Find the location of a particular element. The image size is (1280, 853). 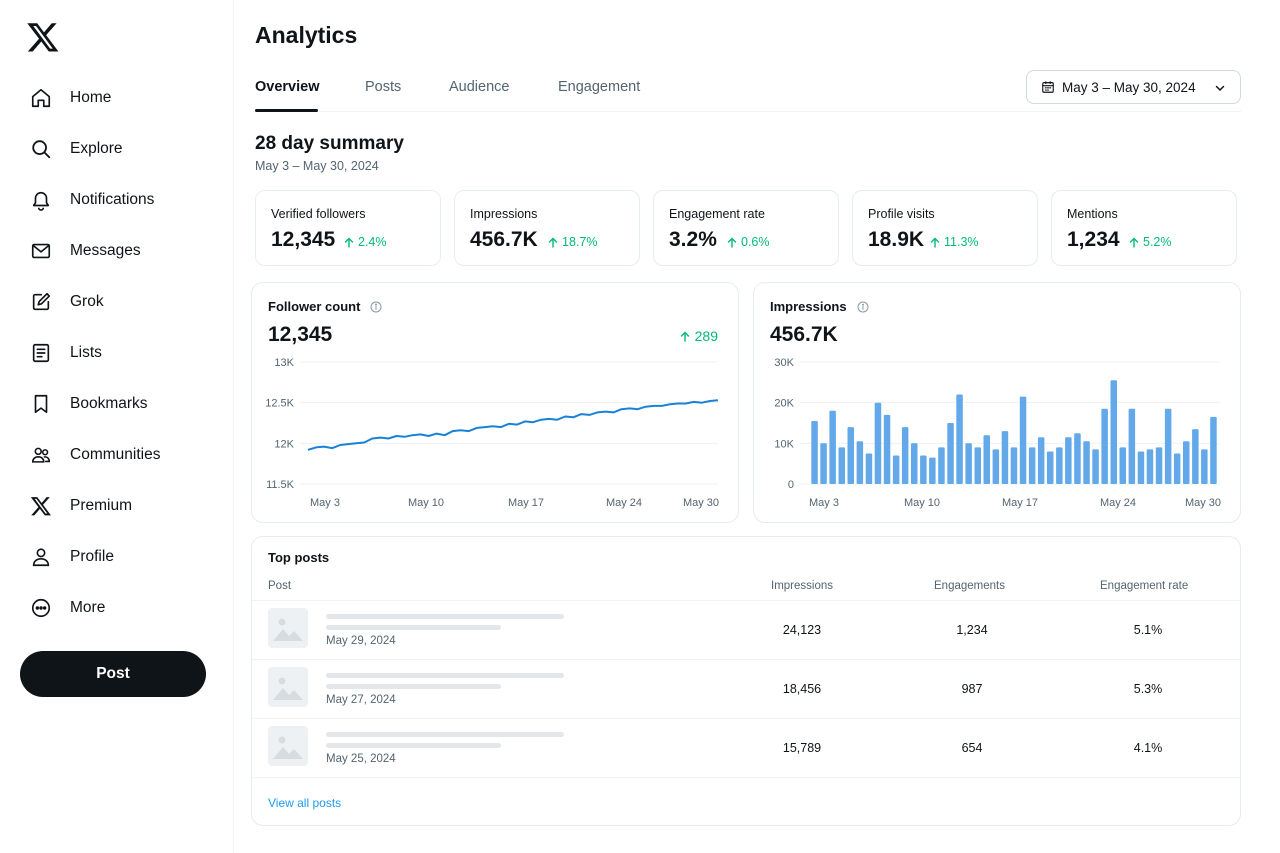

table-row: May 27, 2024 18,456 987 5.3% is located at coordinates (746, 689).